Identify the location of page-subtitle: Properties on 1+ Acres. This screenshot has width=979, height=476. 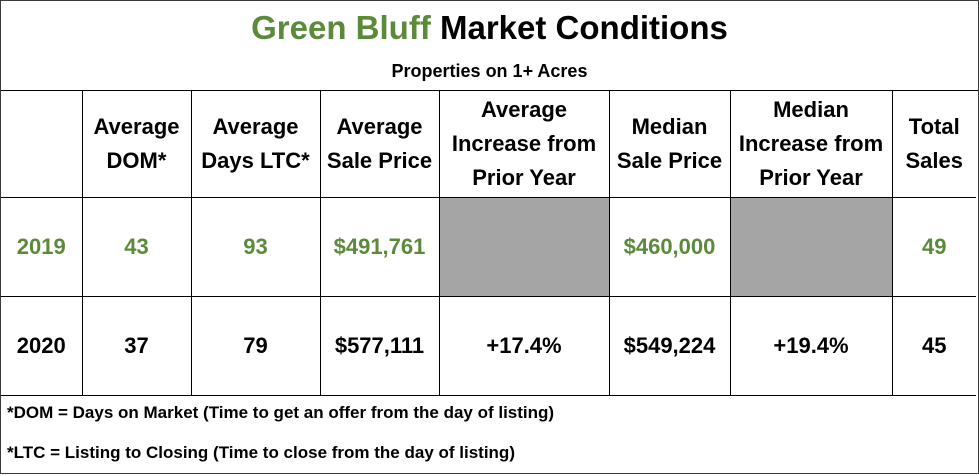
(489, 71).